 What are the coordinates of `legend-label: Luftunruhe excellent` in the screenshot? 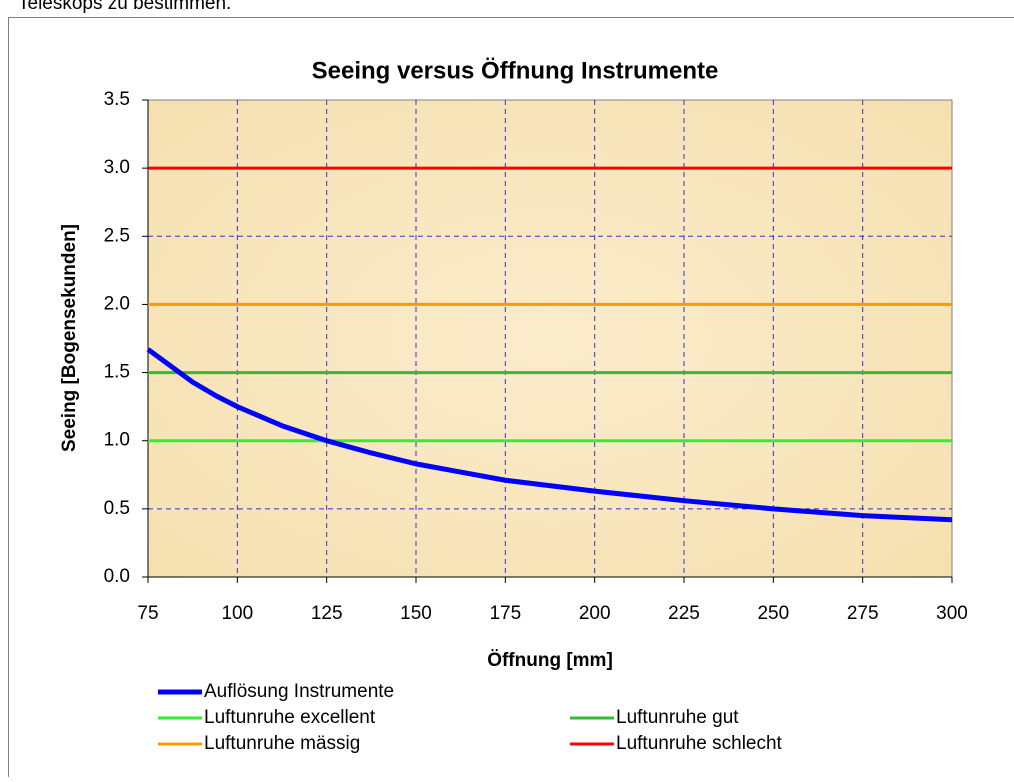 It's located at (290, 717).